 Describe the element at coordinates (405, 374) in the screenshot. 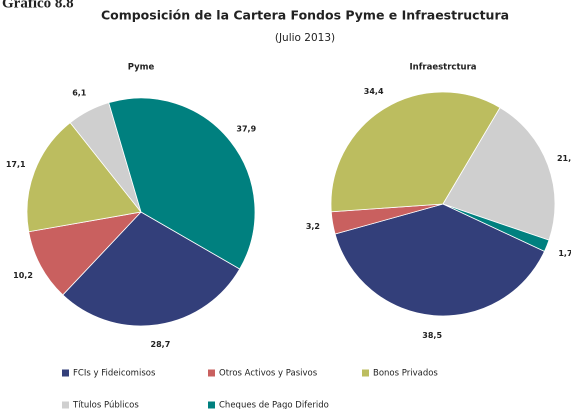

I see `legend-label: Bonos Privados` at that location.